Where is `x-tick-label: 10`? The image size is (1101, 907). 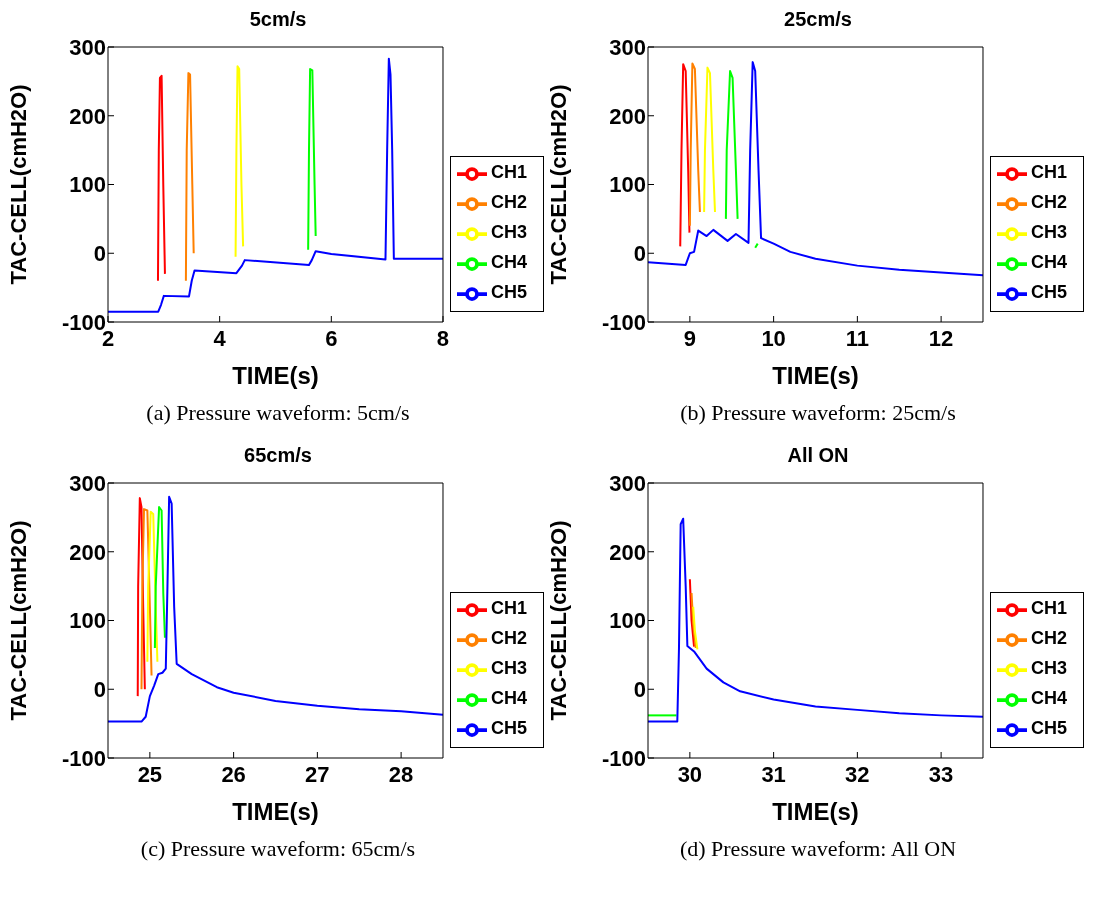 x-tick-label: 10 is located at coordinates (773, 338).